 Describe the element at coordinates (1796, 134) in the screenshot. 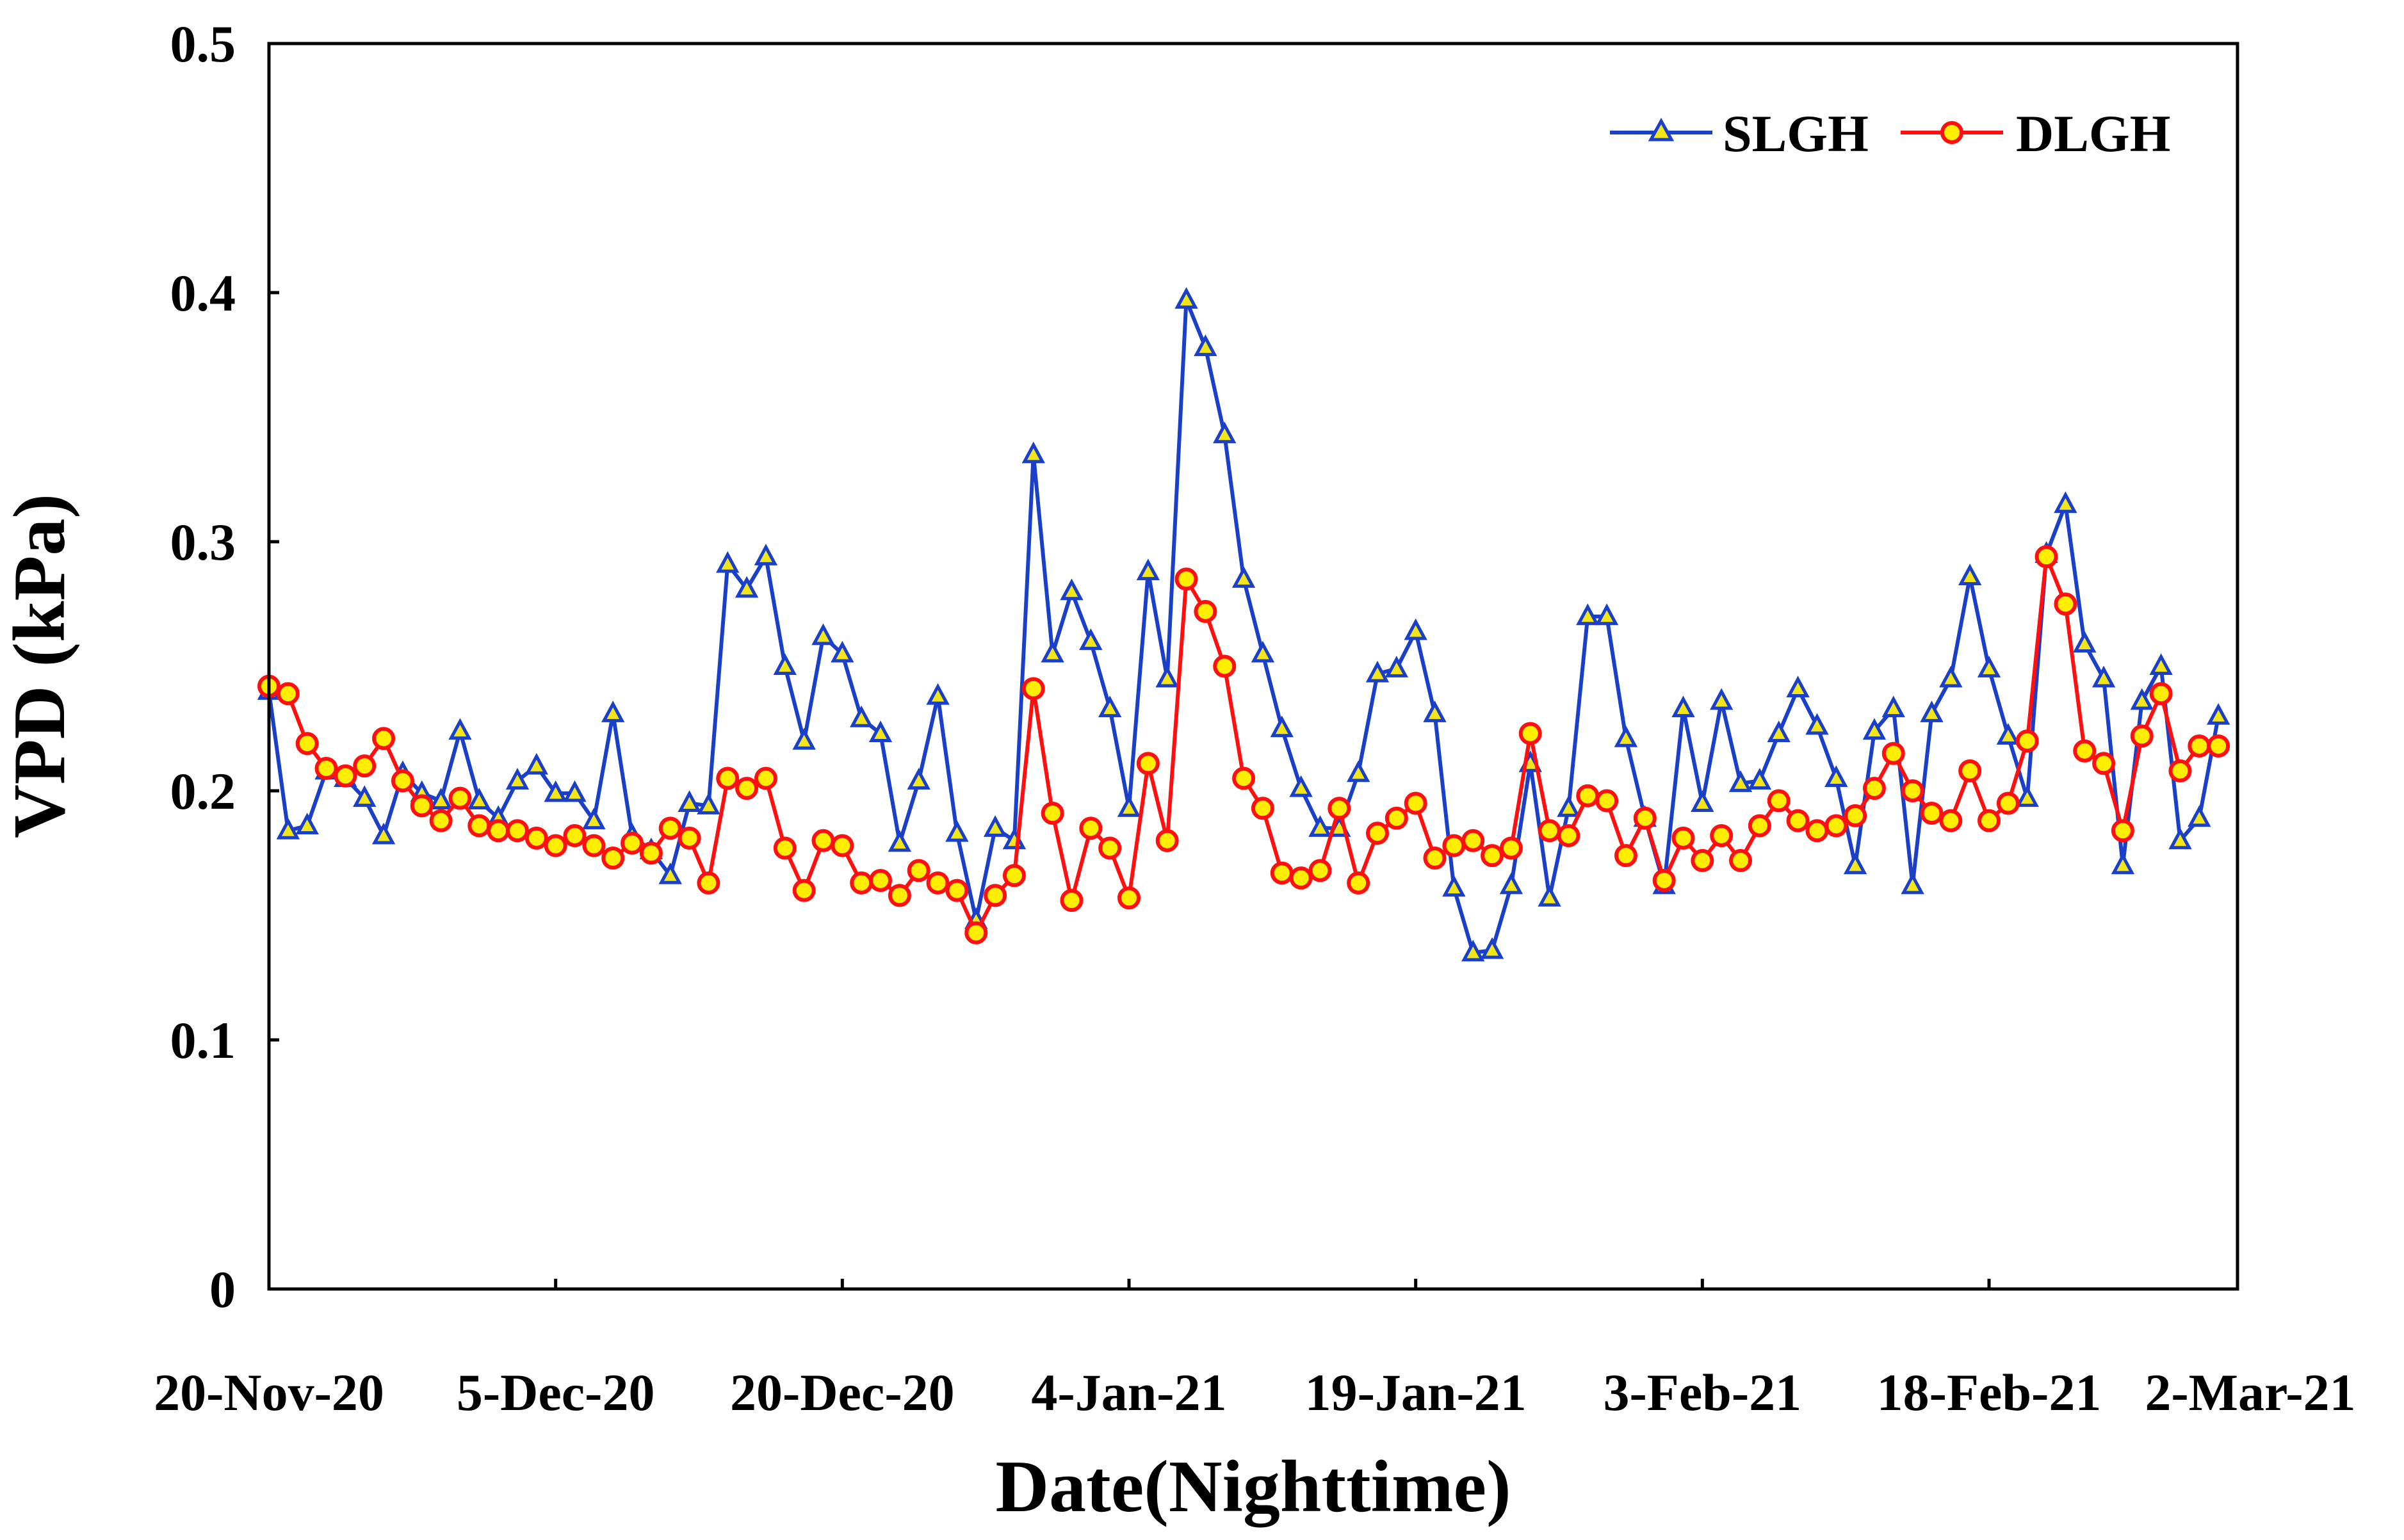

I see `legend-label-slgh: SLGH` at that location.